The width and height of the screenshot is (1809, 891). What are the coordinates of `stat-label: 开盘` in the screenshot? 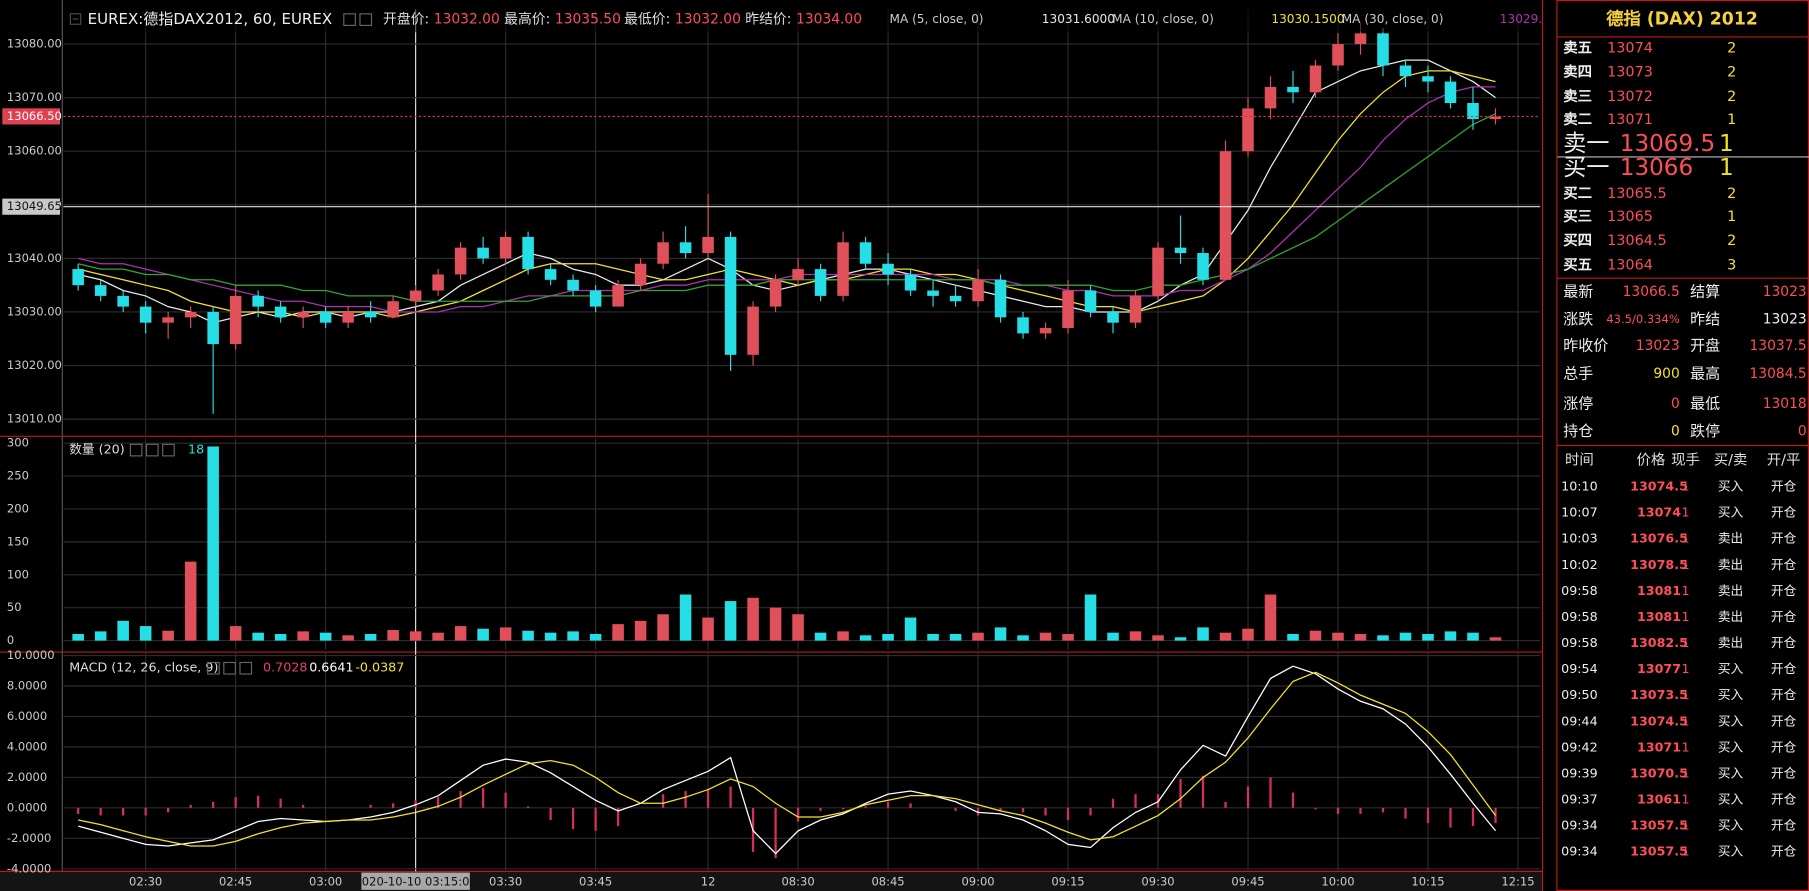 It's located at (1705, 346).